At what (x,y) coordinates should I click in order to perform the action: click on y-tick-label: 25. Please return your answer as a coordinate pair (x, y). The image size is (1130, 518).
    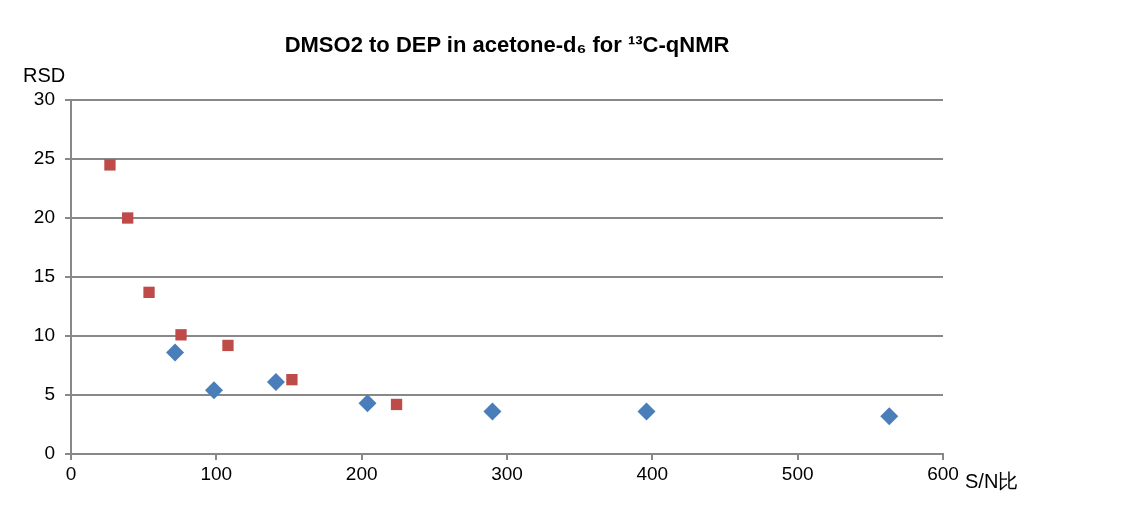
    Looking at the image, I should click on (44, 158).